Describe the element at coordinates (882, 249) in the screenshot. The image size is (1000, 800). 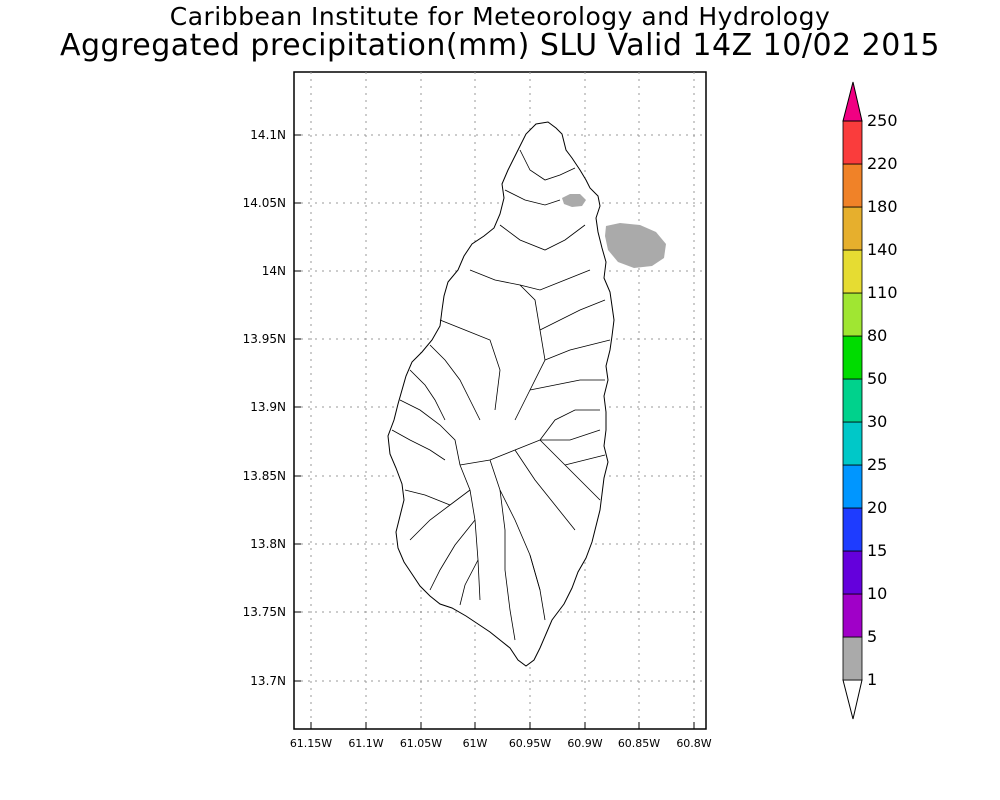
I see `colorbar-label: 140` at that location.